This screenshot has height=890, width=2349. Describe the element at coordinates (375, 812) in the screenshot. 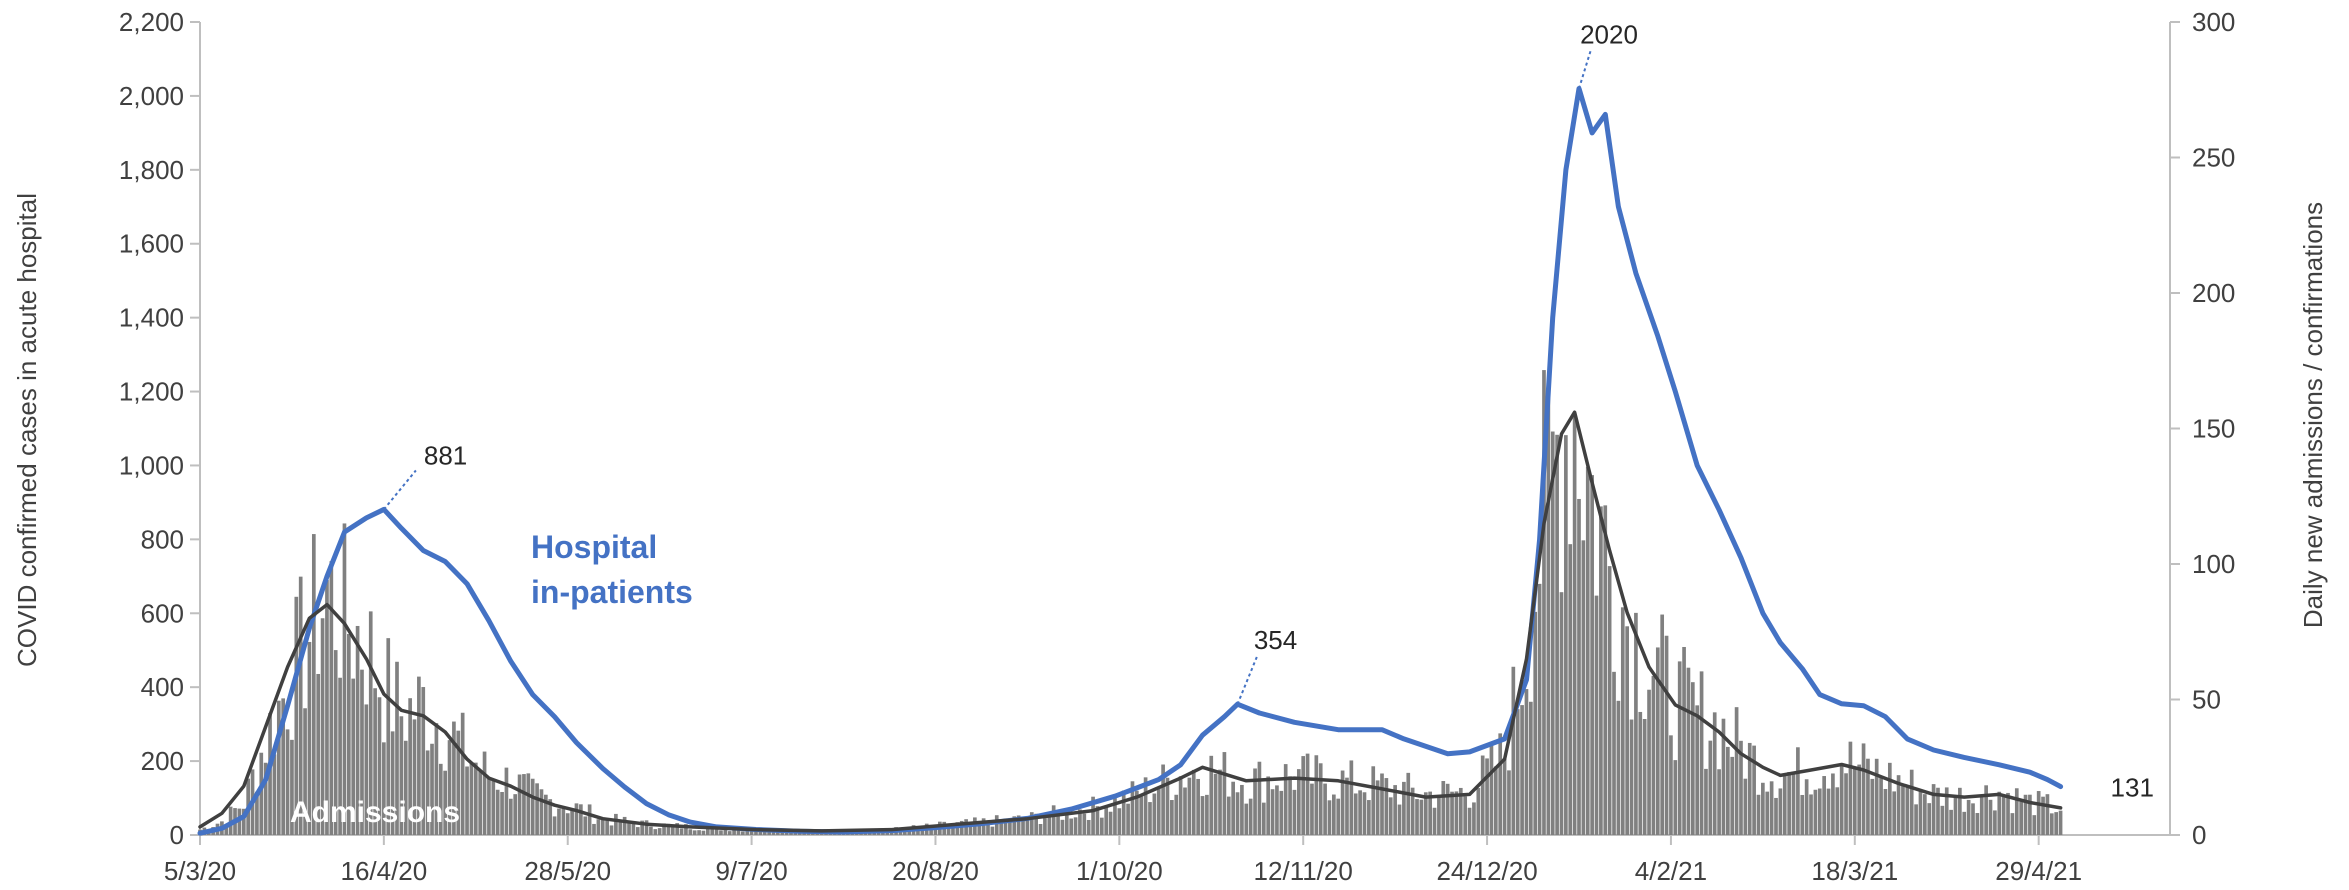

I see `admissions-series-label: Admissions` at that location.